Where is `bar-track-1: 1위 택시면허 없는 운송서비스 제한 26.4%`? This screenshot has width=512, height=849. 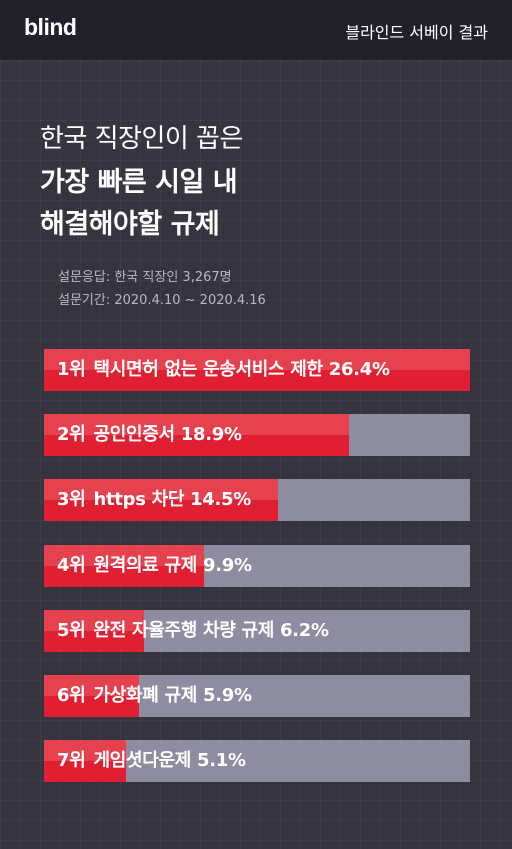
bar-track-1: 1위 택시면허 없는 운송서비스 제한 26.4% is located at coordinates (257, 370).